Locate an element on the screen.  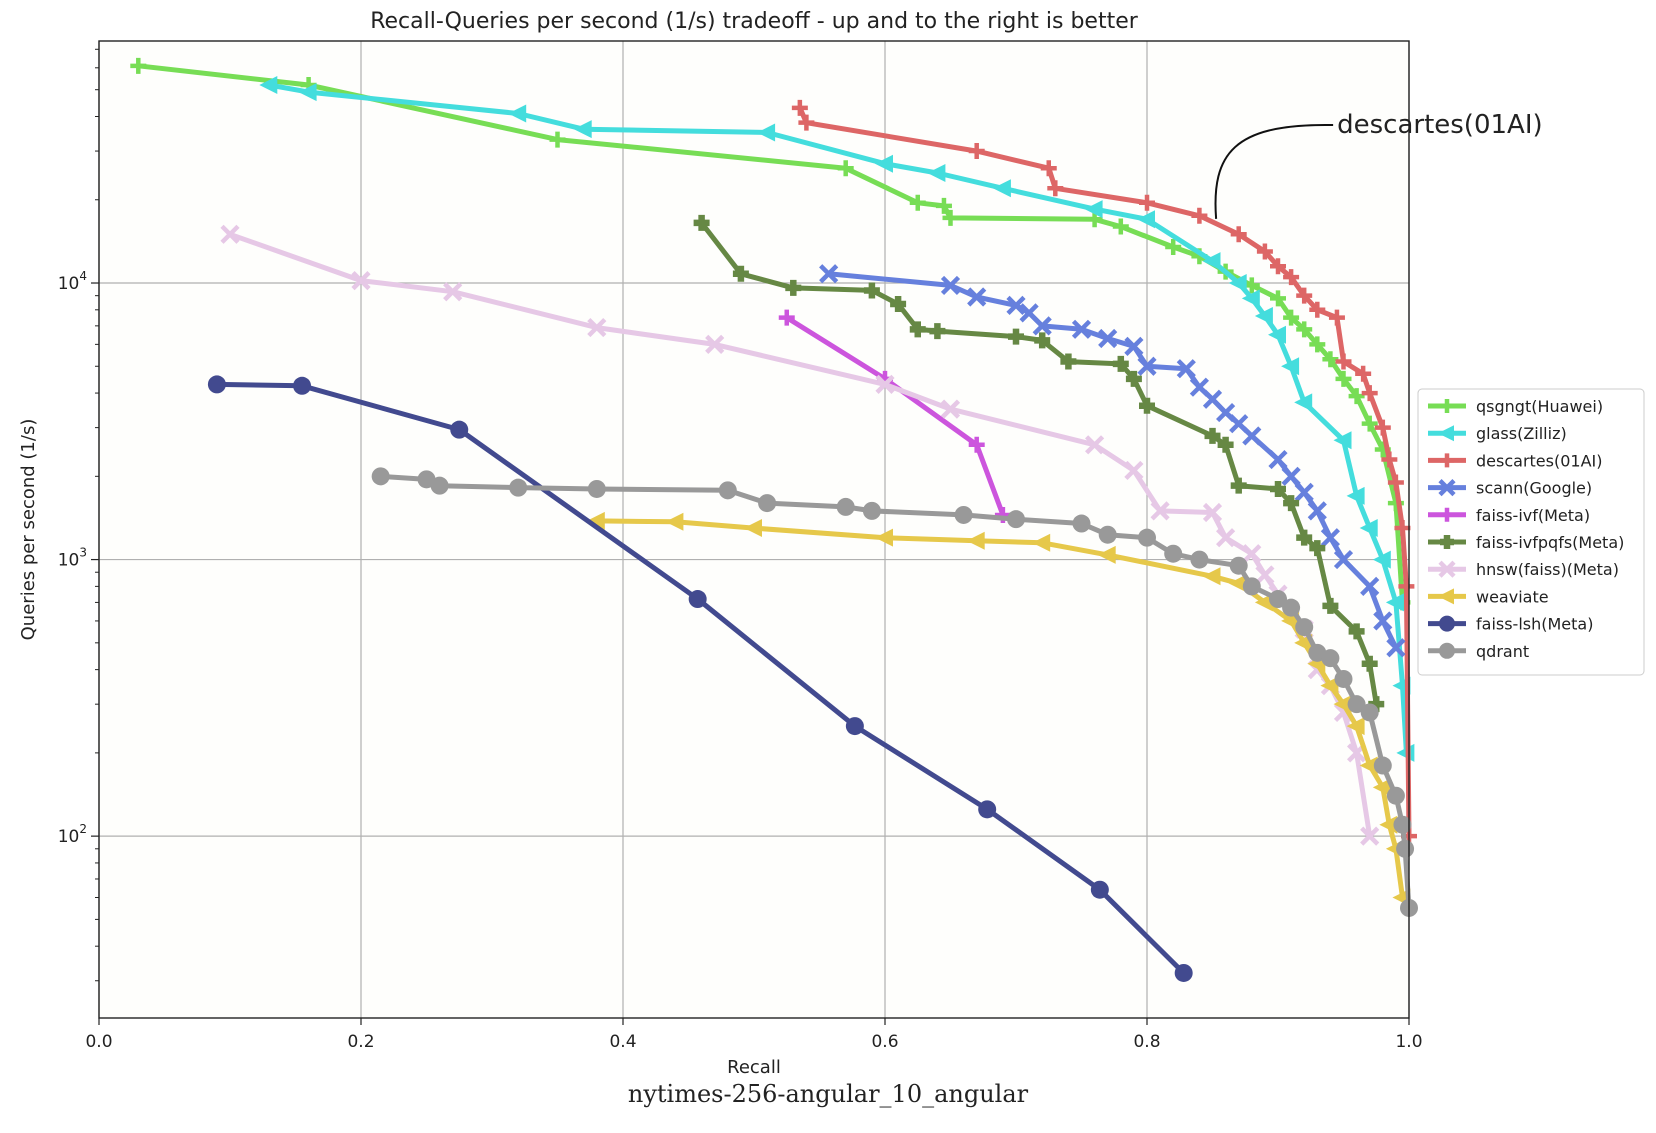
legend-label: qdrant is located at coordinates (1502, 651).